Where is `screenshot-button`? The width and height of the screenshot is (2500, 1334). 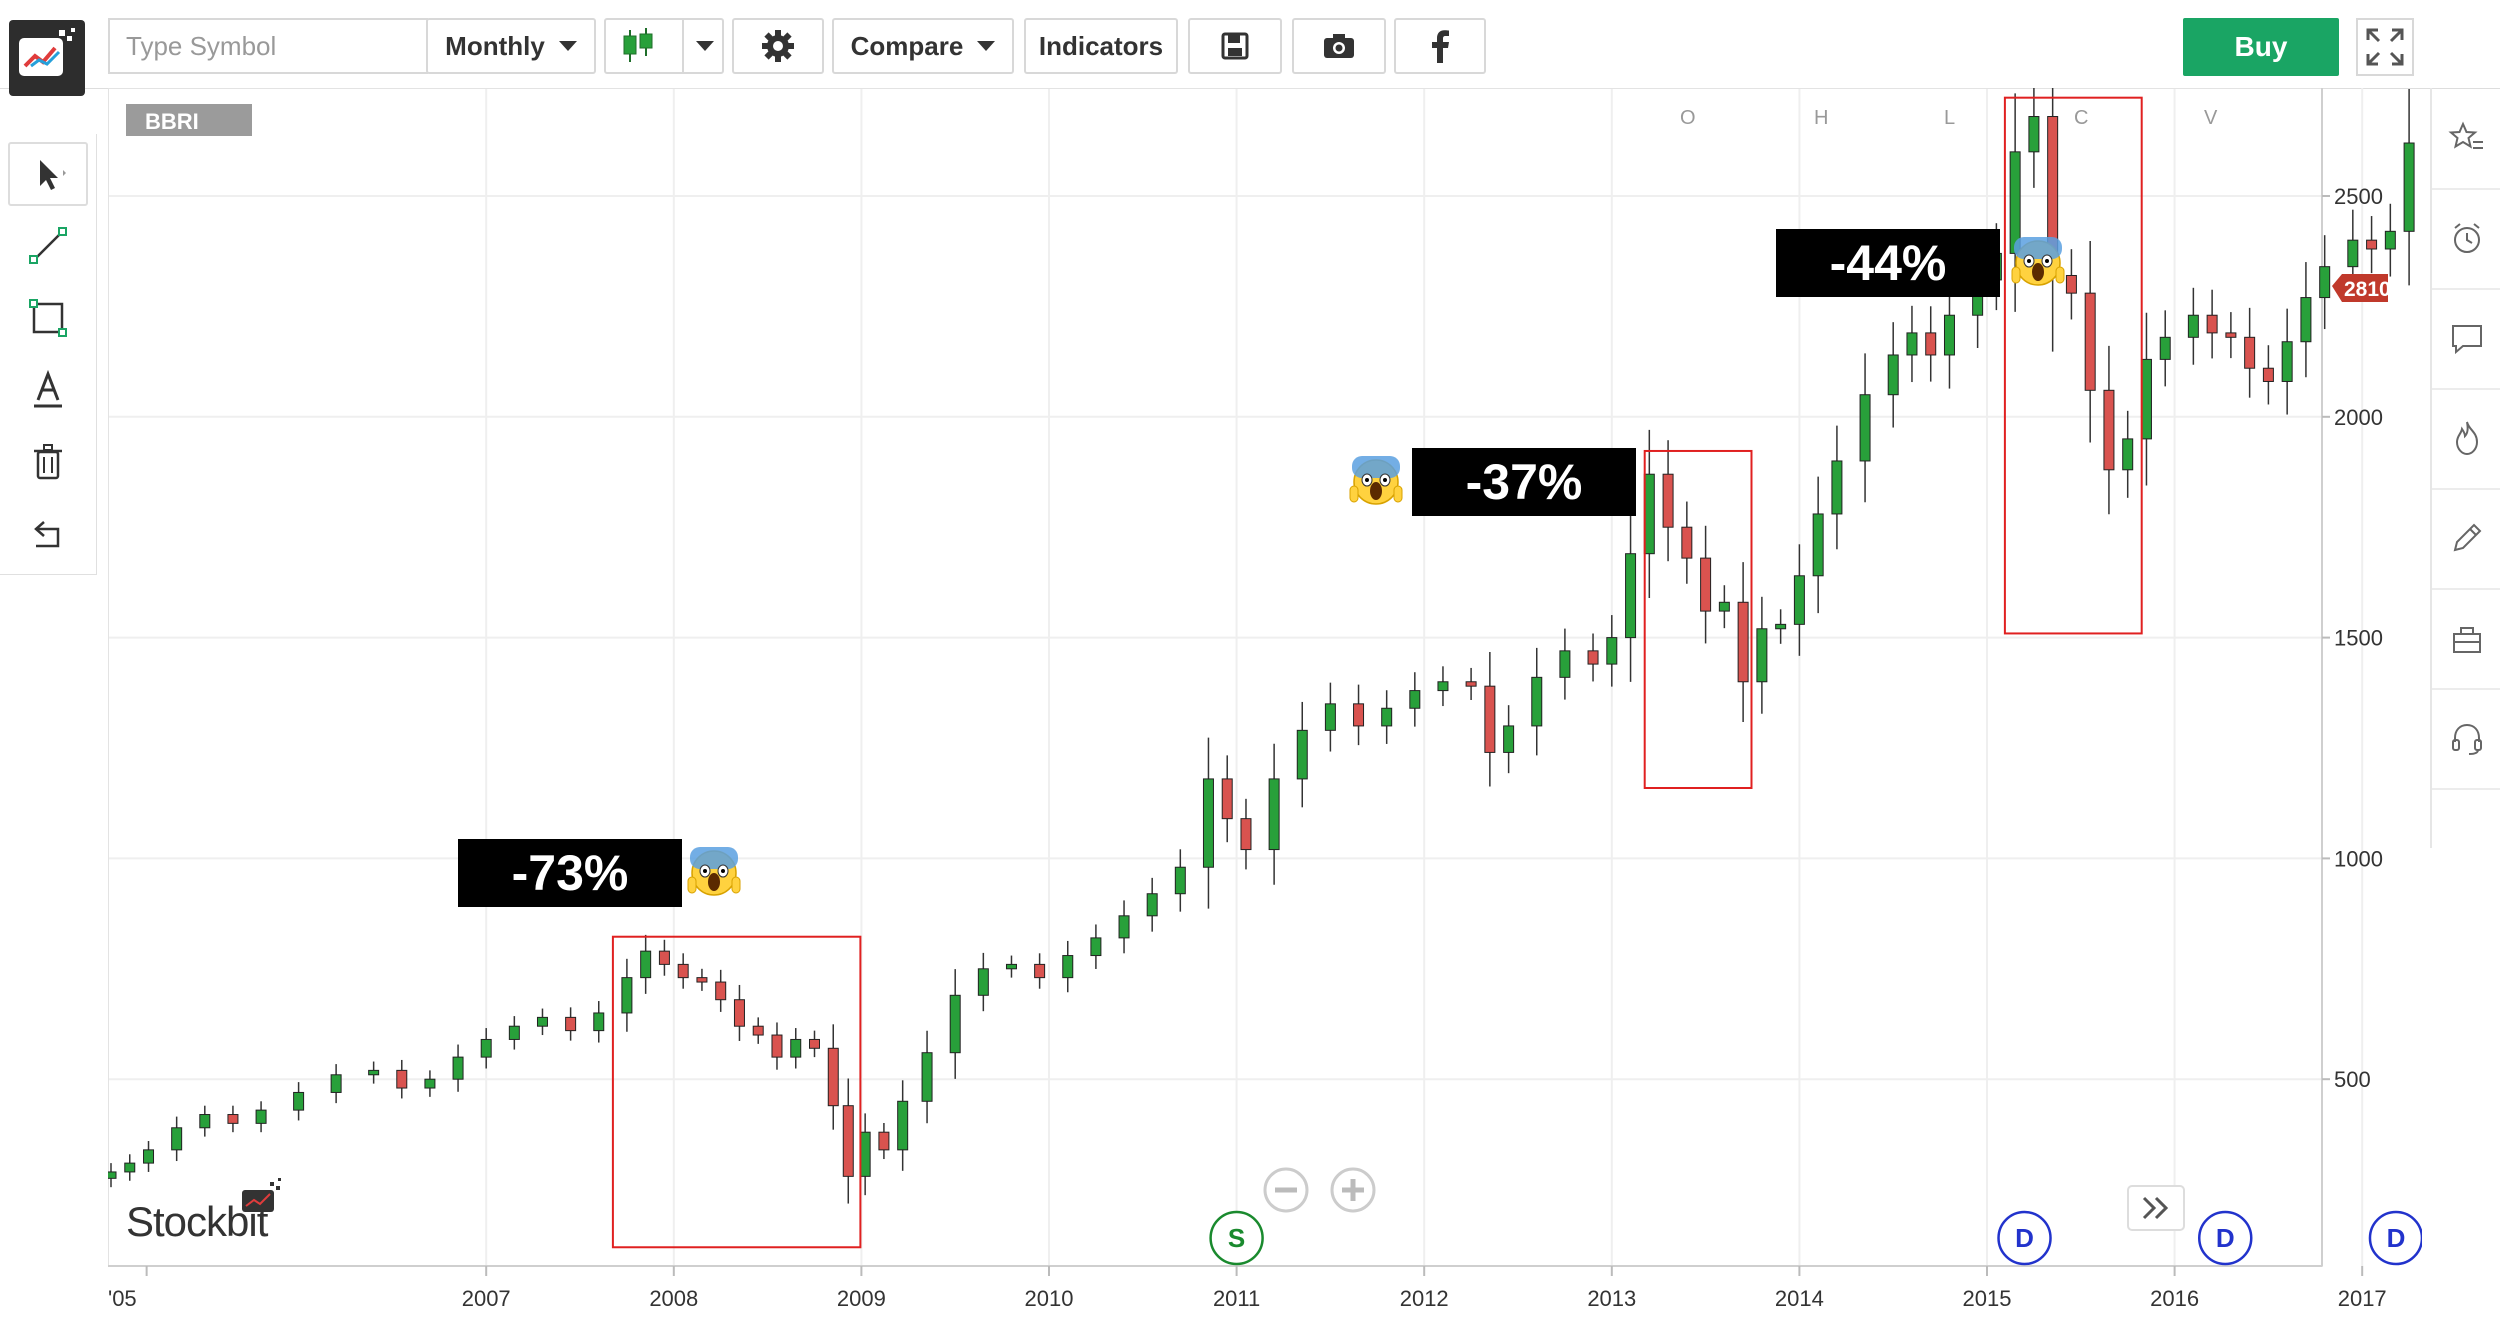 screenshot-button is located at coordinates (1339, 46).